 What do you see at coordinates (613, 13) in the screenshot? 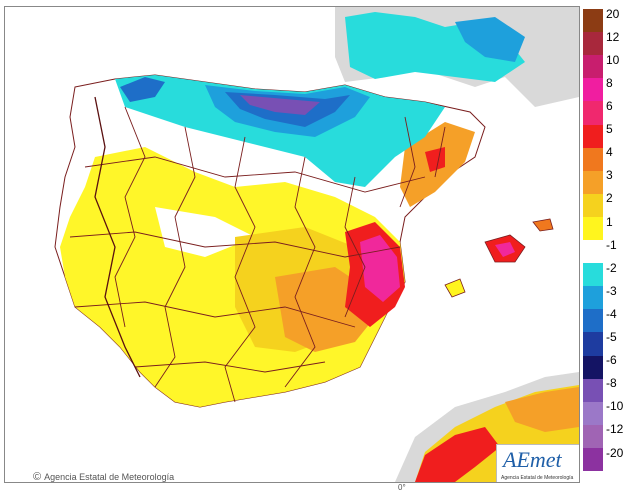
I see `legend-tick-label: 20` at bounding box center [613, 13].